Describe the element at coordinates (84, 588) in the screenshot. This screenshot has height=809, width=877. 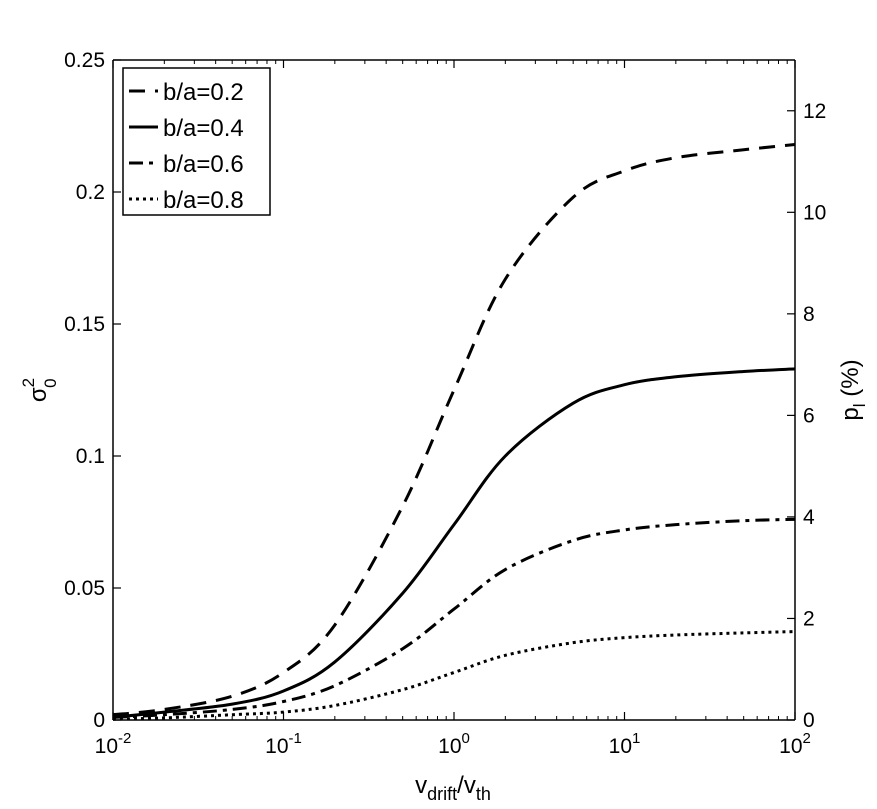
I see `y-tick-label-1: 0.05` at that location.